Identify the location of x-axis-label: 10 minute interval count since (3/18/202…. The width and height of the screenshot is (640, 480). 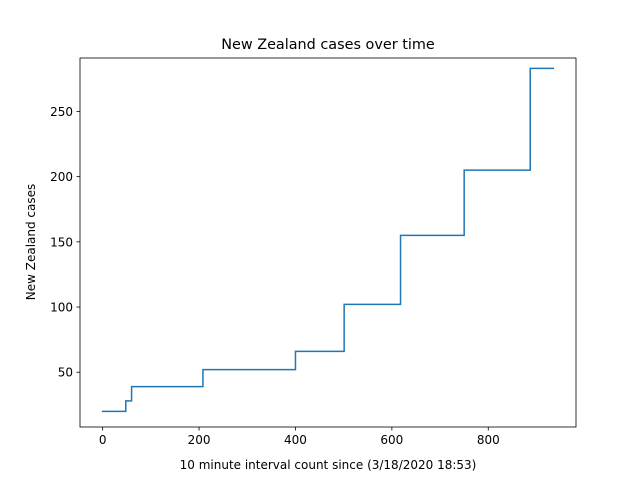
(328, 465).